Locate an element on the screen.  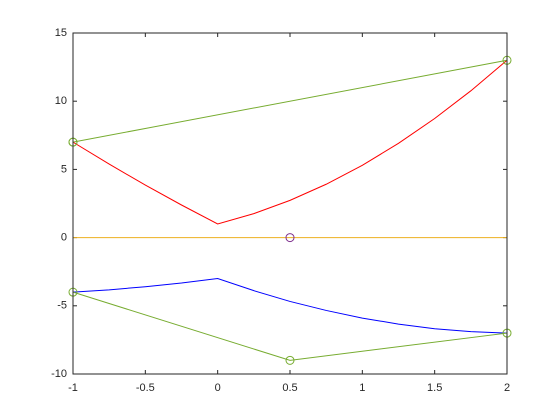
y-tick-label: -5 is located at coordinates (62, 306).